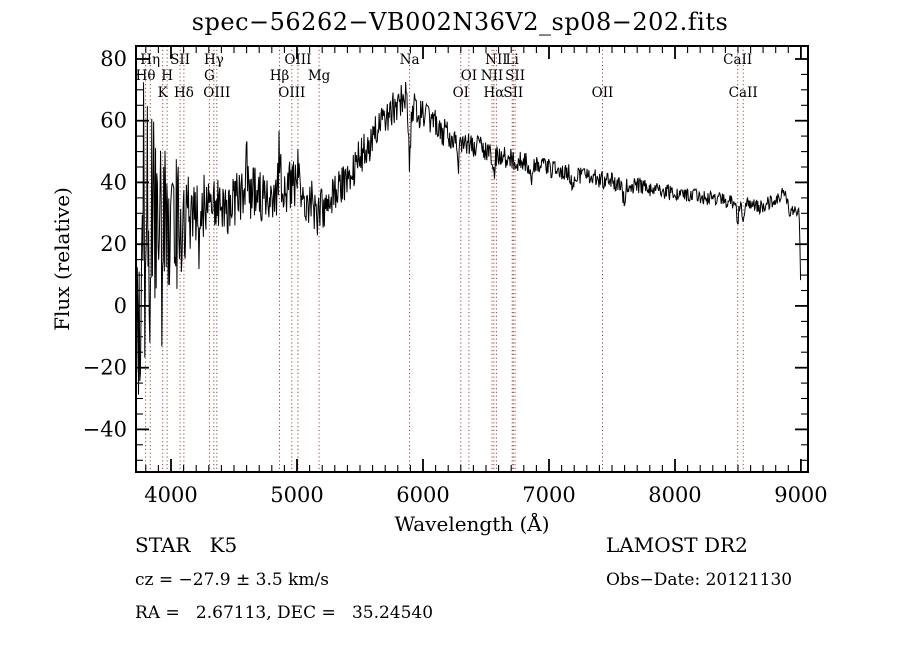  What do you see at coordinates (319, 76) in the screenshot?
I see `spectral-line-label: Mg` at bounding box center [319, 76].